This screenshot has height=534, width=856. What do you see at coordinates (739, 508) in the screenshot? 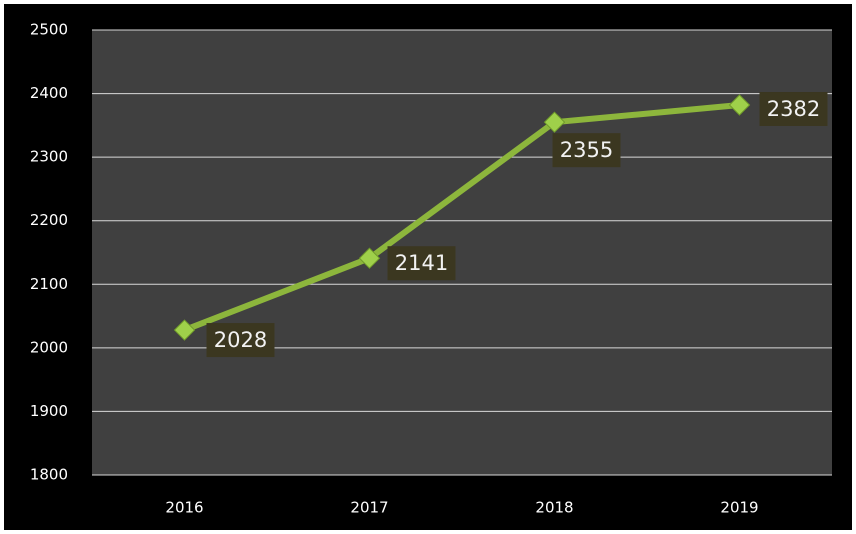
I see `x-tick-label: 2019` at bounding box center [739, 508].